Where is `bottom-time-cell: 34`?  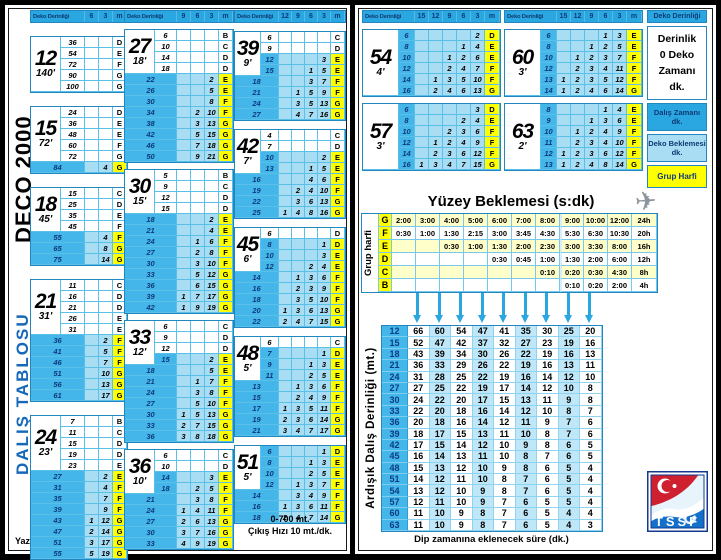 bottom-time-cell: 34 is located at coordinates (151, 112).